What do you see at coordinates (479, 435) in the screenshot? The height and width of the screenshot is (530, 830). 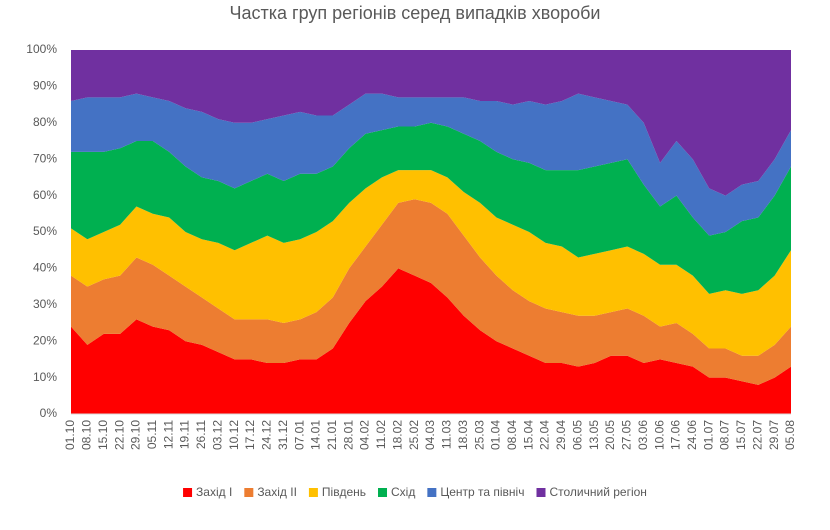 I see `x-tick-label: 25.03` at bounding box center [479, 435].